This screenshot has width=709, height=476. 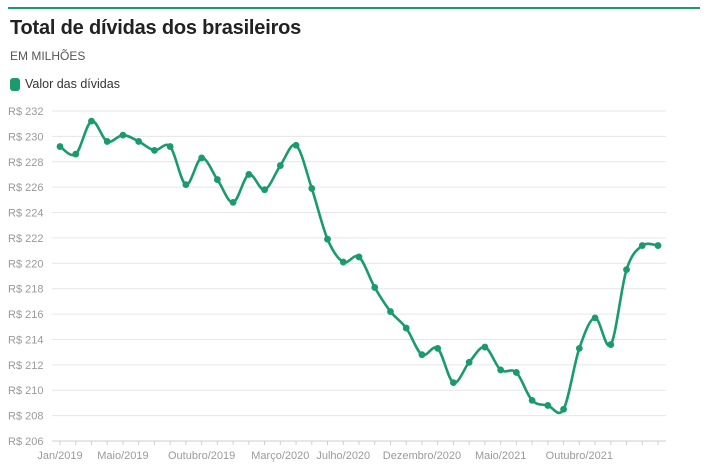 What do you see at coordinates (156, 28) in the screenshot?
I see `chart-title: Total de dívidas dos brasileiros` at bounding box center [156, 28].